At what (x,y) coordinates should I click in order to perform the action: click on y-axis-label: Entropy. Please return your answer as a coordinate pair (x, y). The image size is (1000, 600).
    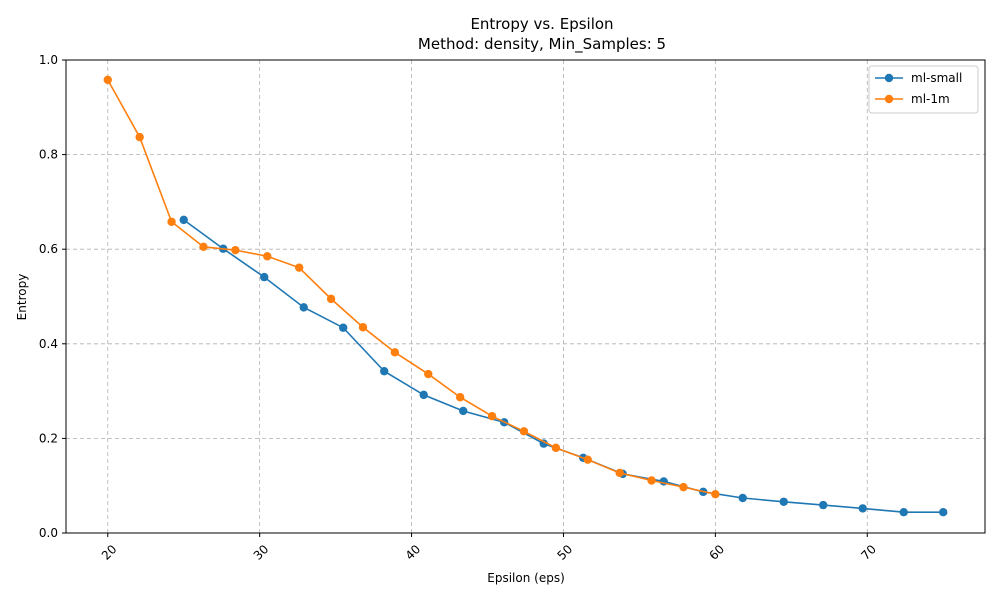
    Looking at the image, I should click on (22, 297).